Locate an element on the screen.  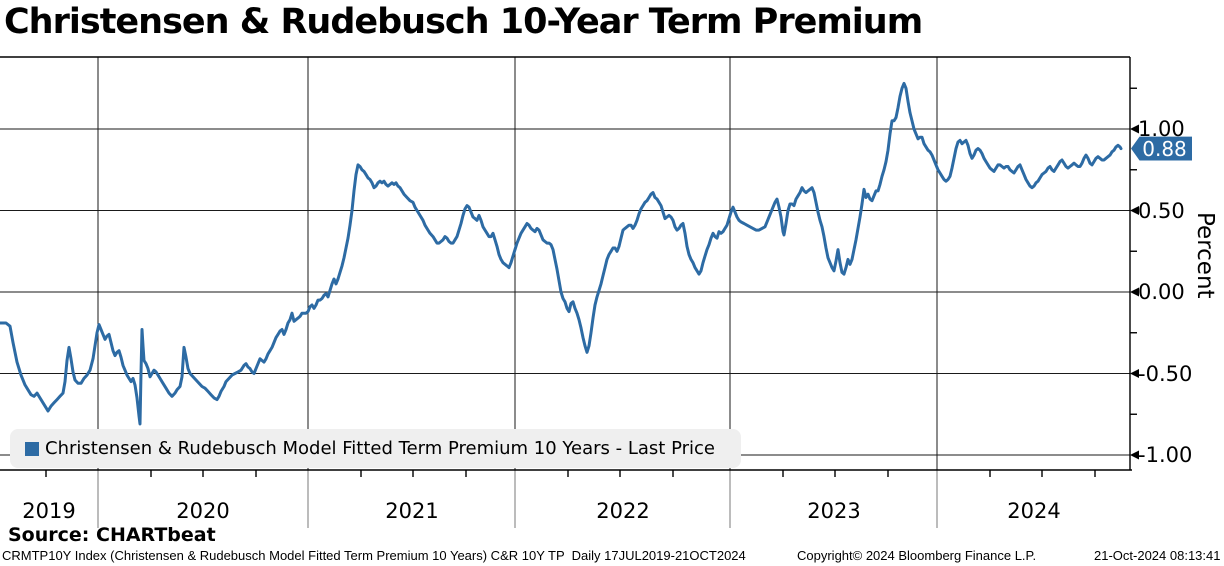
x-year-label: 2023 is located at coordinates (834, 511).